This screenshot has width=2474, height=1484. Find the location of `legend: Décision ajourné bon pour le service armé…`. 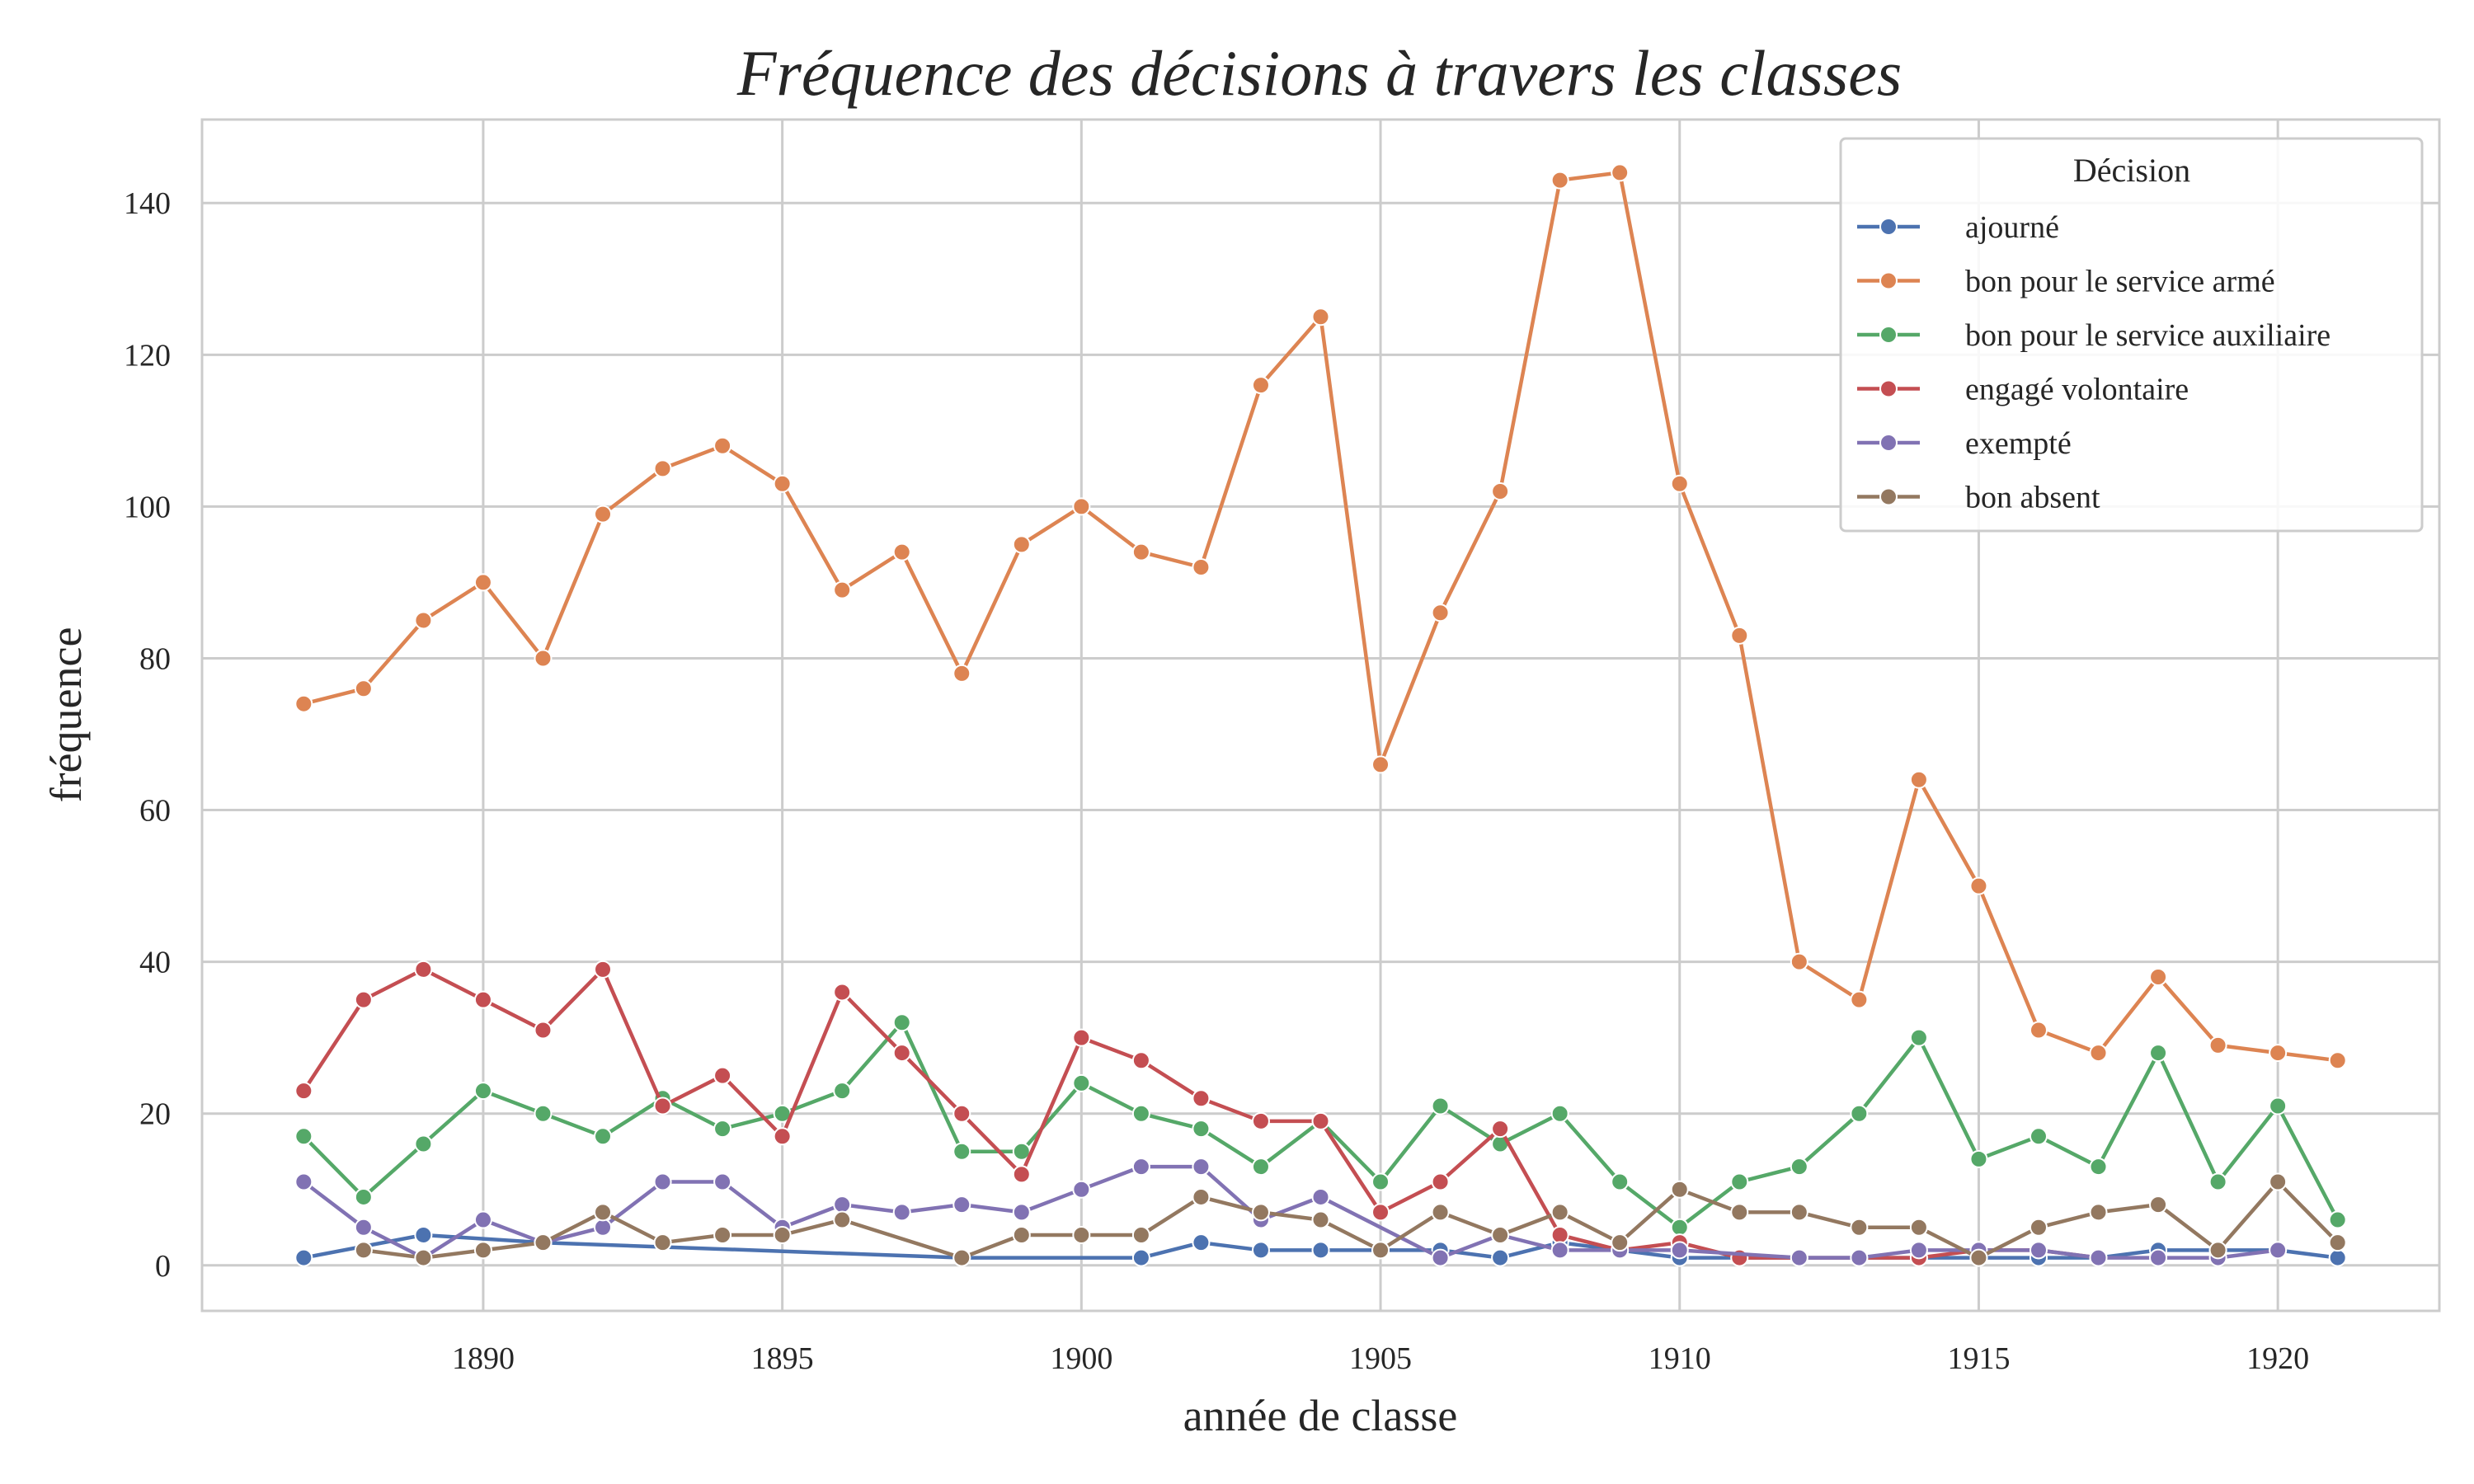

legend: Décision ajourné bon pour le service armé… is located at coordinates (2131, 335).